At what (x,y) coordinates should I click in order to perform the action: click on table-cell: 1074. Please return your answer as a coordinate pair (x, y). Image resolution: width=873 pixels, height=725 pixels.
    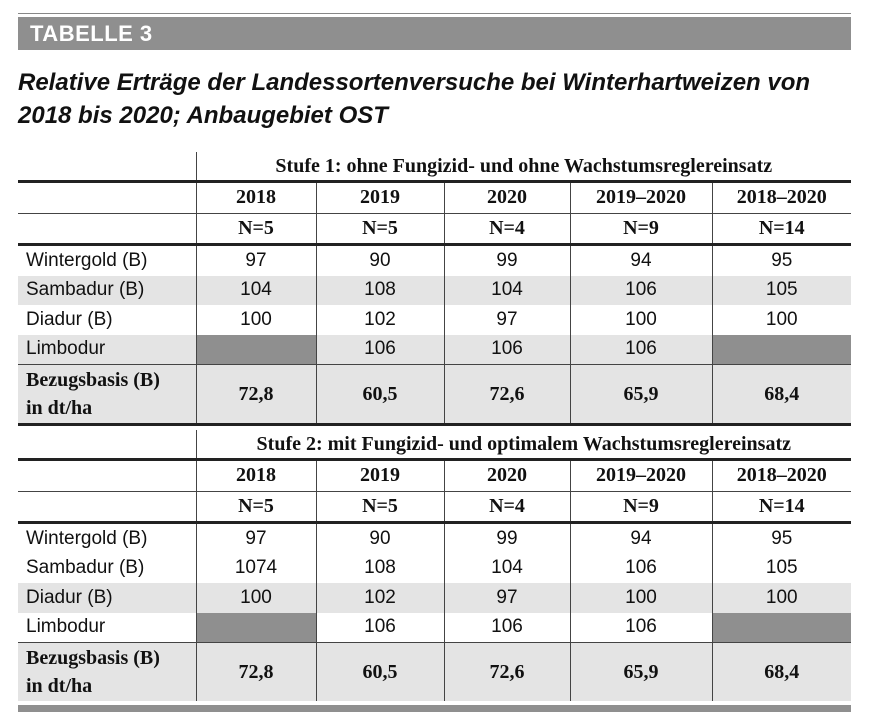
    Looking at the image, I should click on (255, 568).